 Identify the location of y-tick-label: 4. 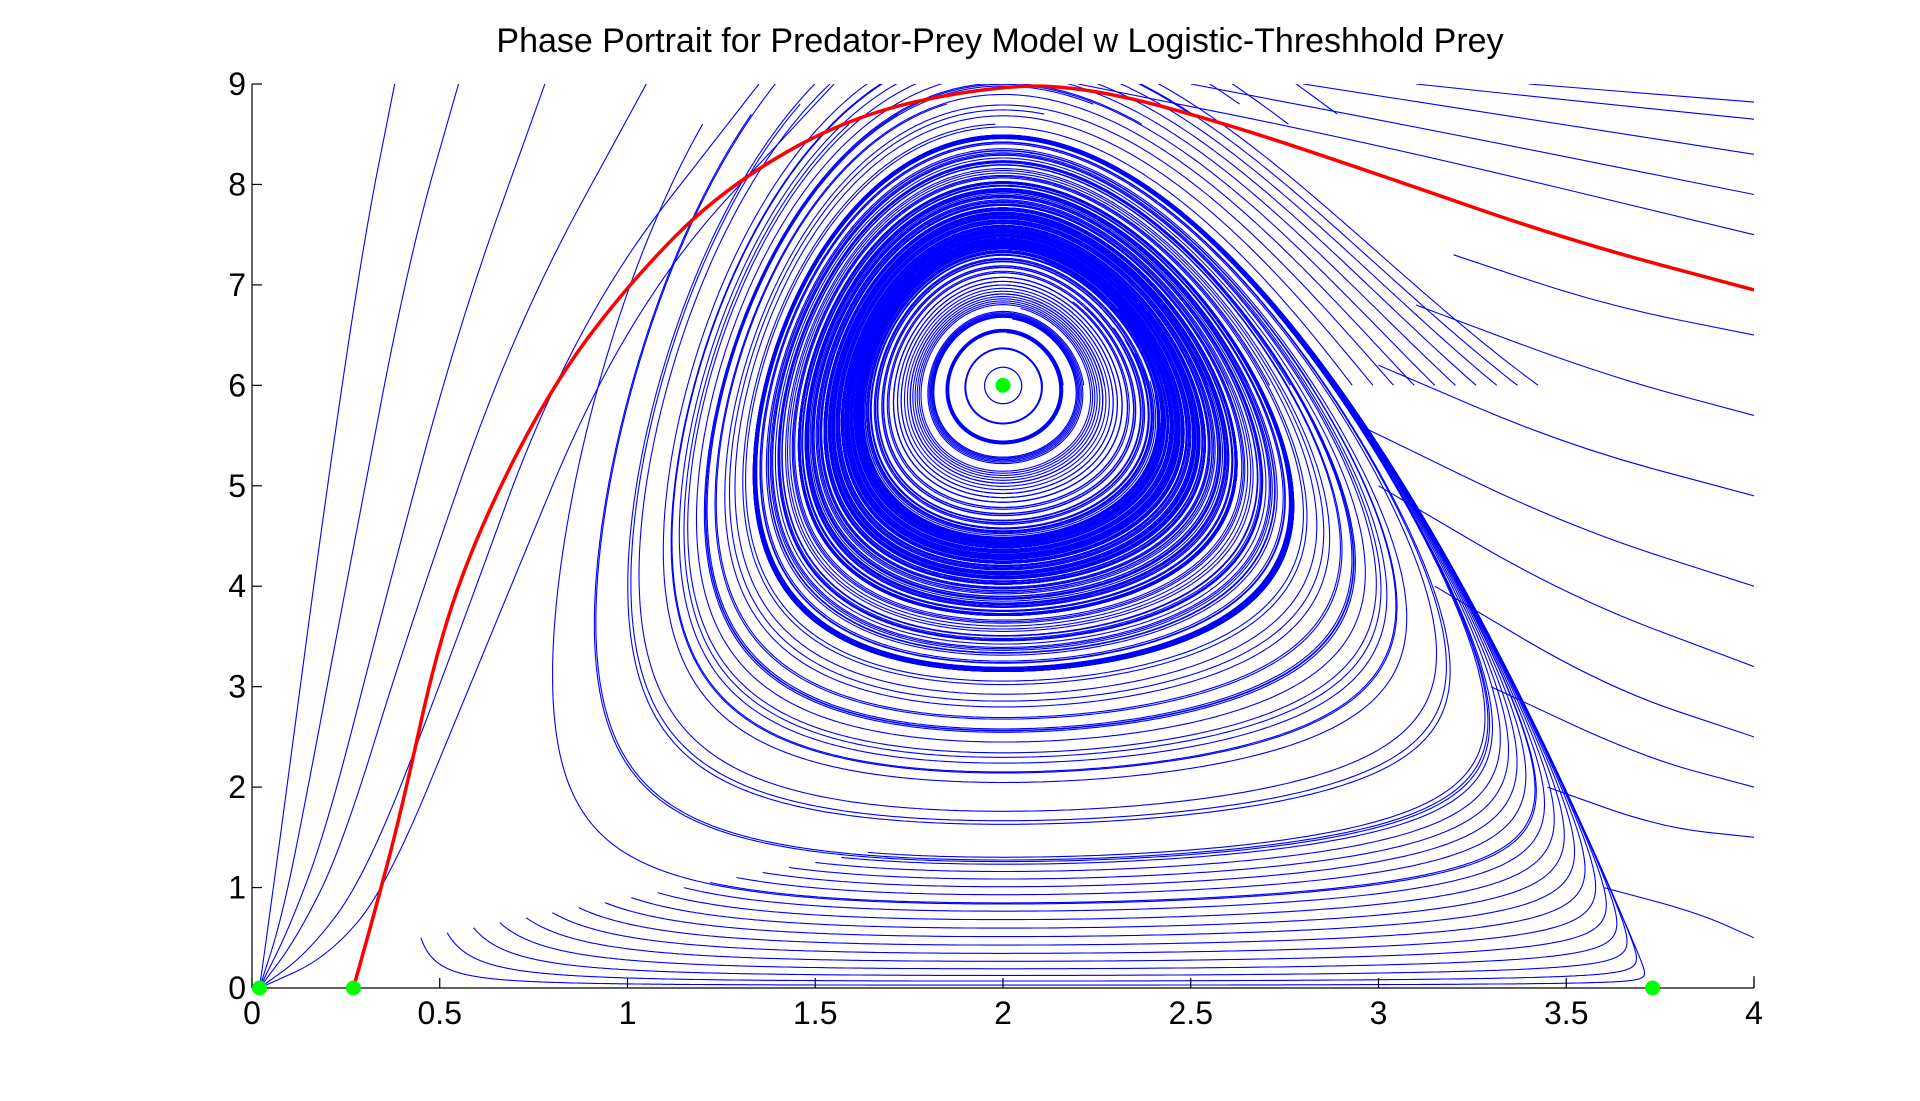
(237, 586).